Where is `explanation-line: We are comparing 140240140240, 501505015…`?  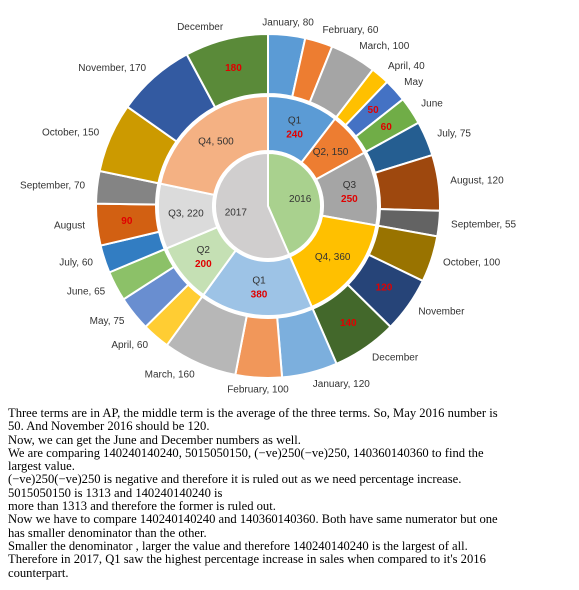 explanation-line: We are comparing 140240140240, 501505015… is located at coordinates (246, 452).